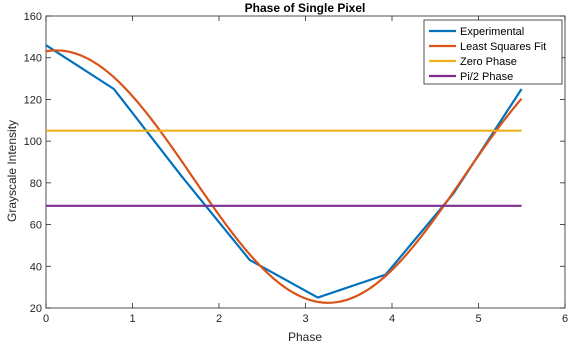 This screenshot has height=351, width=569. Describe the element at coordinates (36, 184) in the screenshot. I see `y-tick-label: 80` at that location.